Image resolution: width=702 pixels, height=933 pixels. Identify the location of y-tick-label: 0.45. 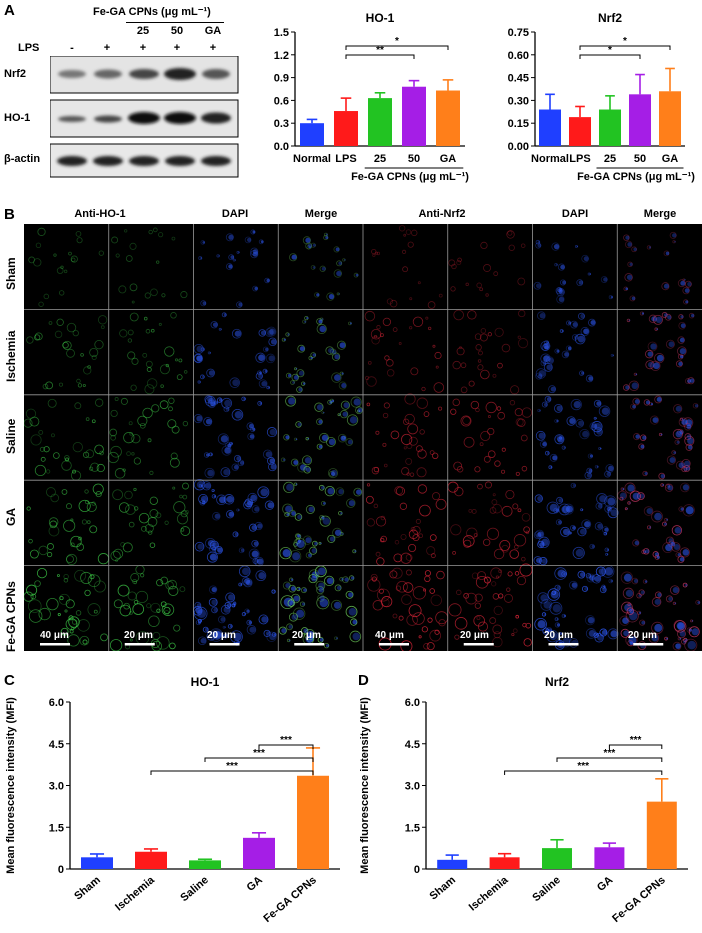
(518, 79).